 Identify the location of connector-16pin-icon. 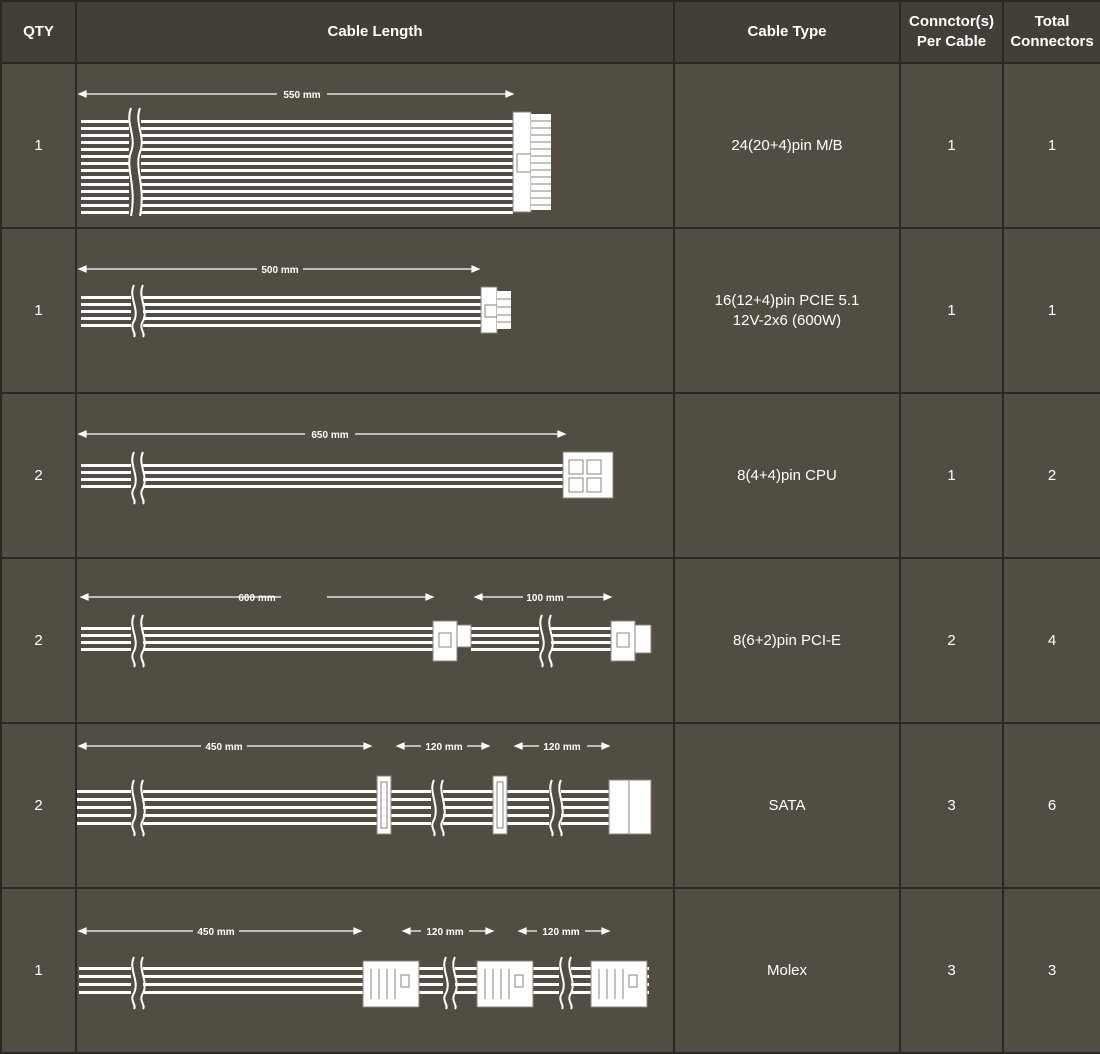
(495, 310).